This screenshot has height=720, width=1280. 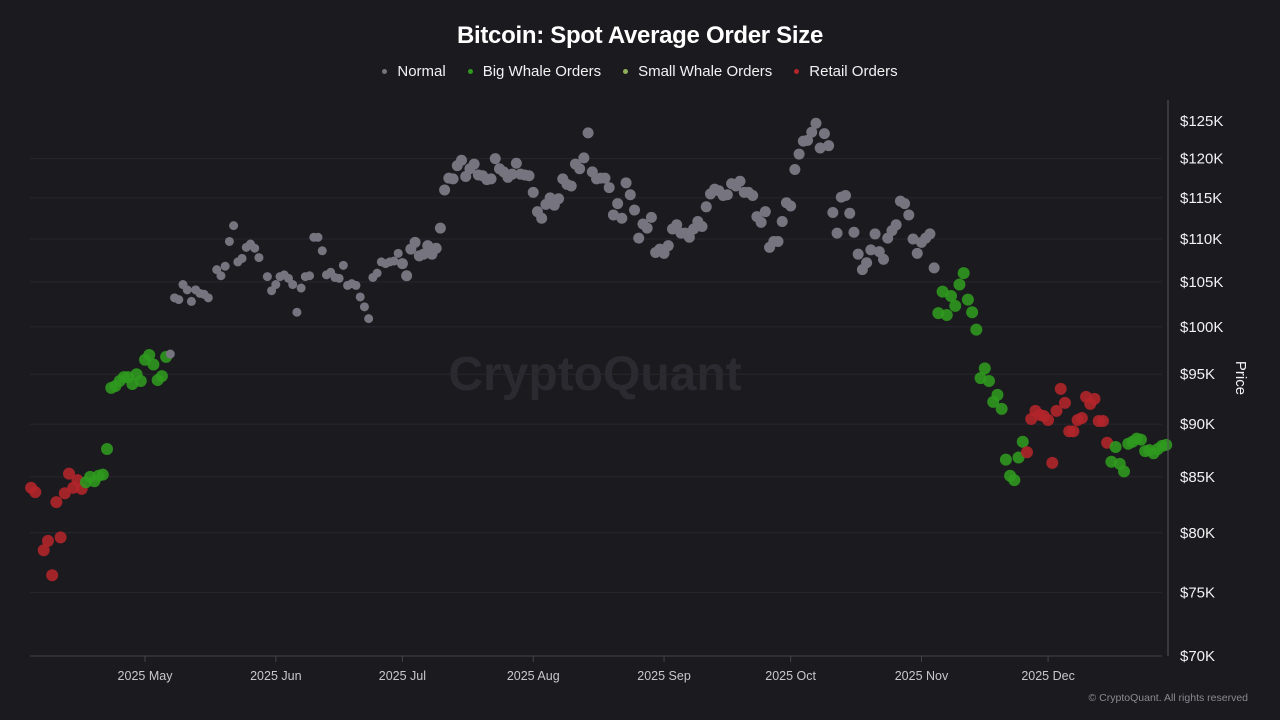 I want to click on y-tick-label: $75K, so click(x=1197, y=592).